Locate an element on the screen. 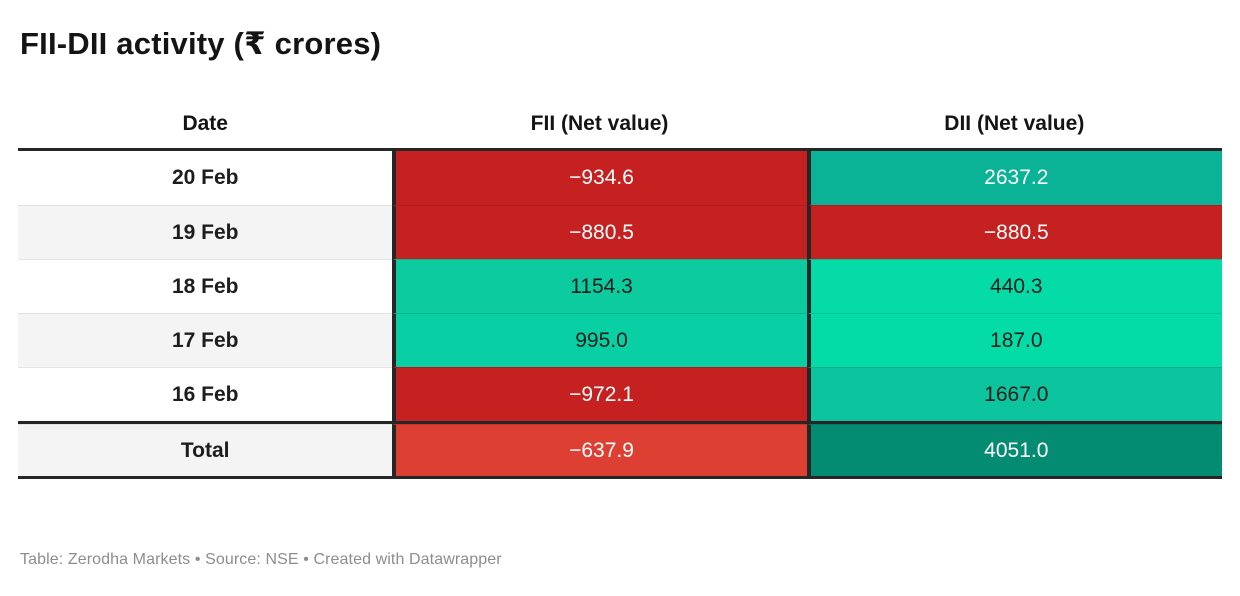 This screenshot has height=596, width=1240. date-cell: 16 Feb is located at coordinates (205, 394).